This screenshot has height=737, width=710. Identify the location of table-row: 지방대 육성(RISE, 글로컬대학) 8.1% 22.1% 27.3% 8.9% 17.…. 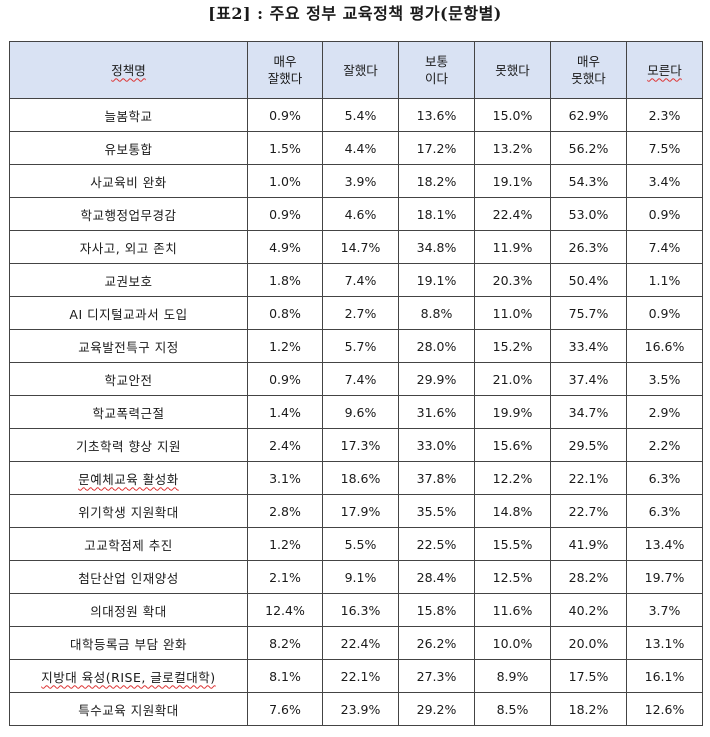
(356, 676).